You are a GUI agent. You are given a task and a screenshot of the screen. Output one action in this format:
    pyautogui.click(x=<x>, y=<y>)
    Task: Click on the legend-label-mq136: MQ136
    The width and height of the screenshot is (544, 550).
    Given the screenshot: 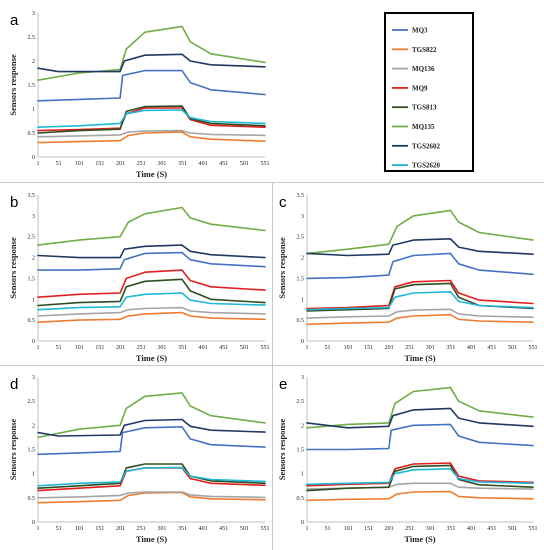 What is the action you would take?
    pyautogui.click(x=423, y=69)
    